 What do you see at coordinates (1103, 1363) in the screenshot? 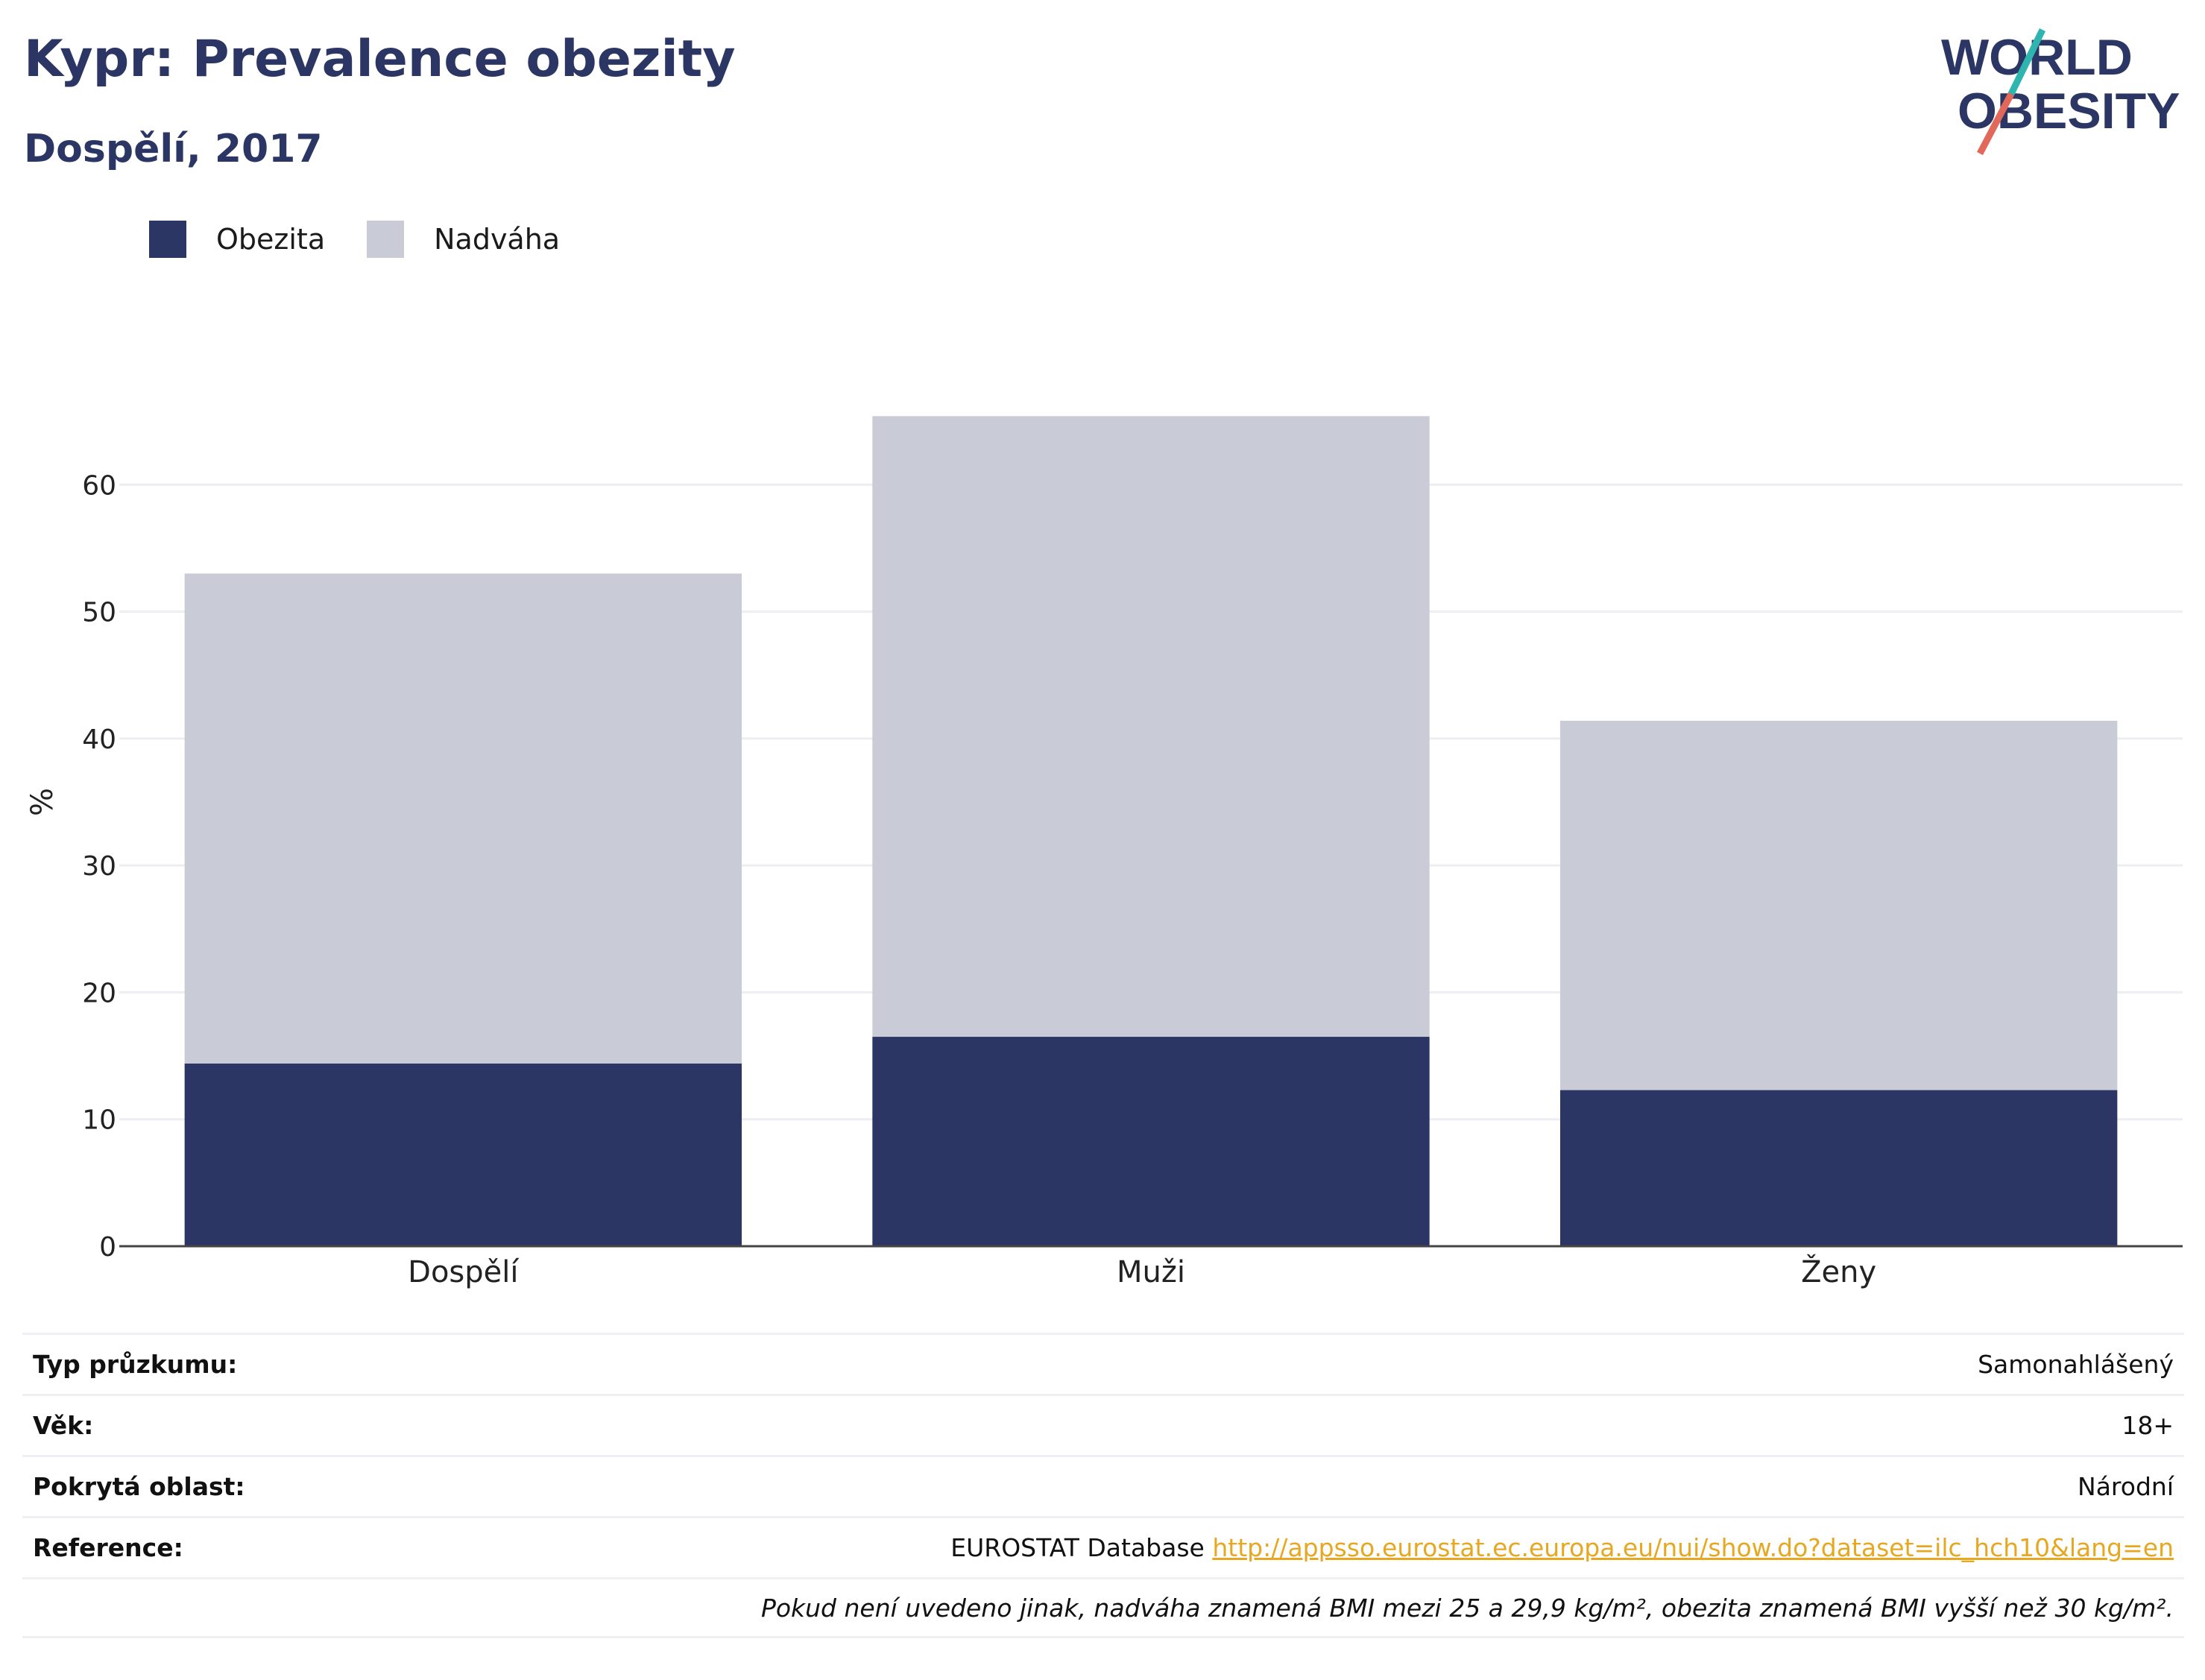
I see `info-row-survey-type: Typ průzkumu: Samonahlášený` at bounding box center [1103, 1363].